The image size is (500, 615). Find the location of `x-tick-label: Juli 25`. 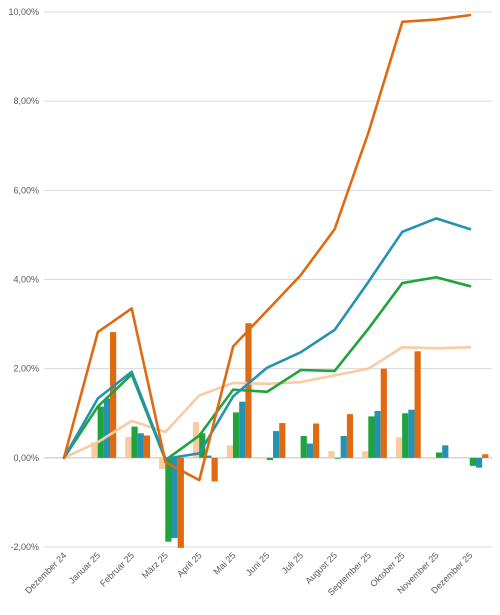

x-tick-label: Juli 25 is located at coordinates (292, 562).